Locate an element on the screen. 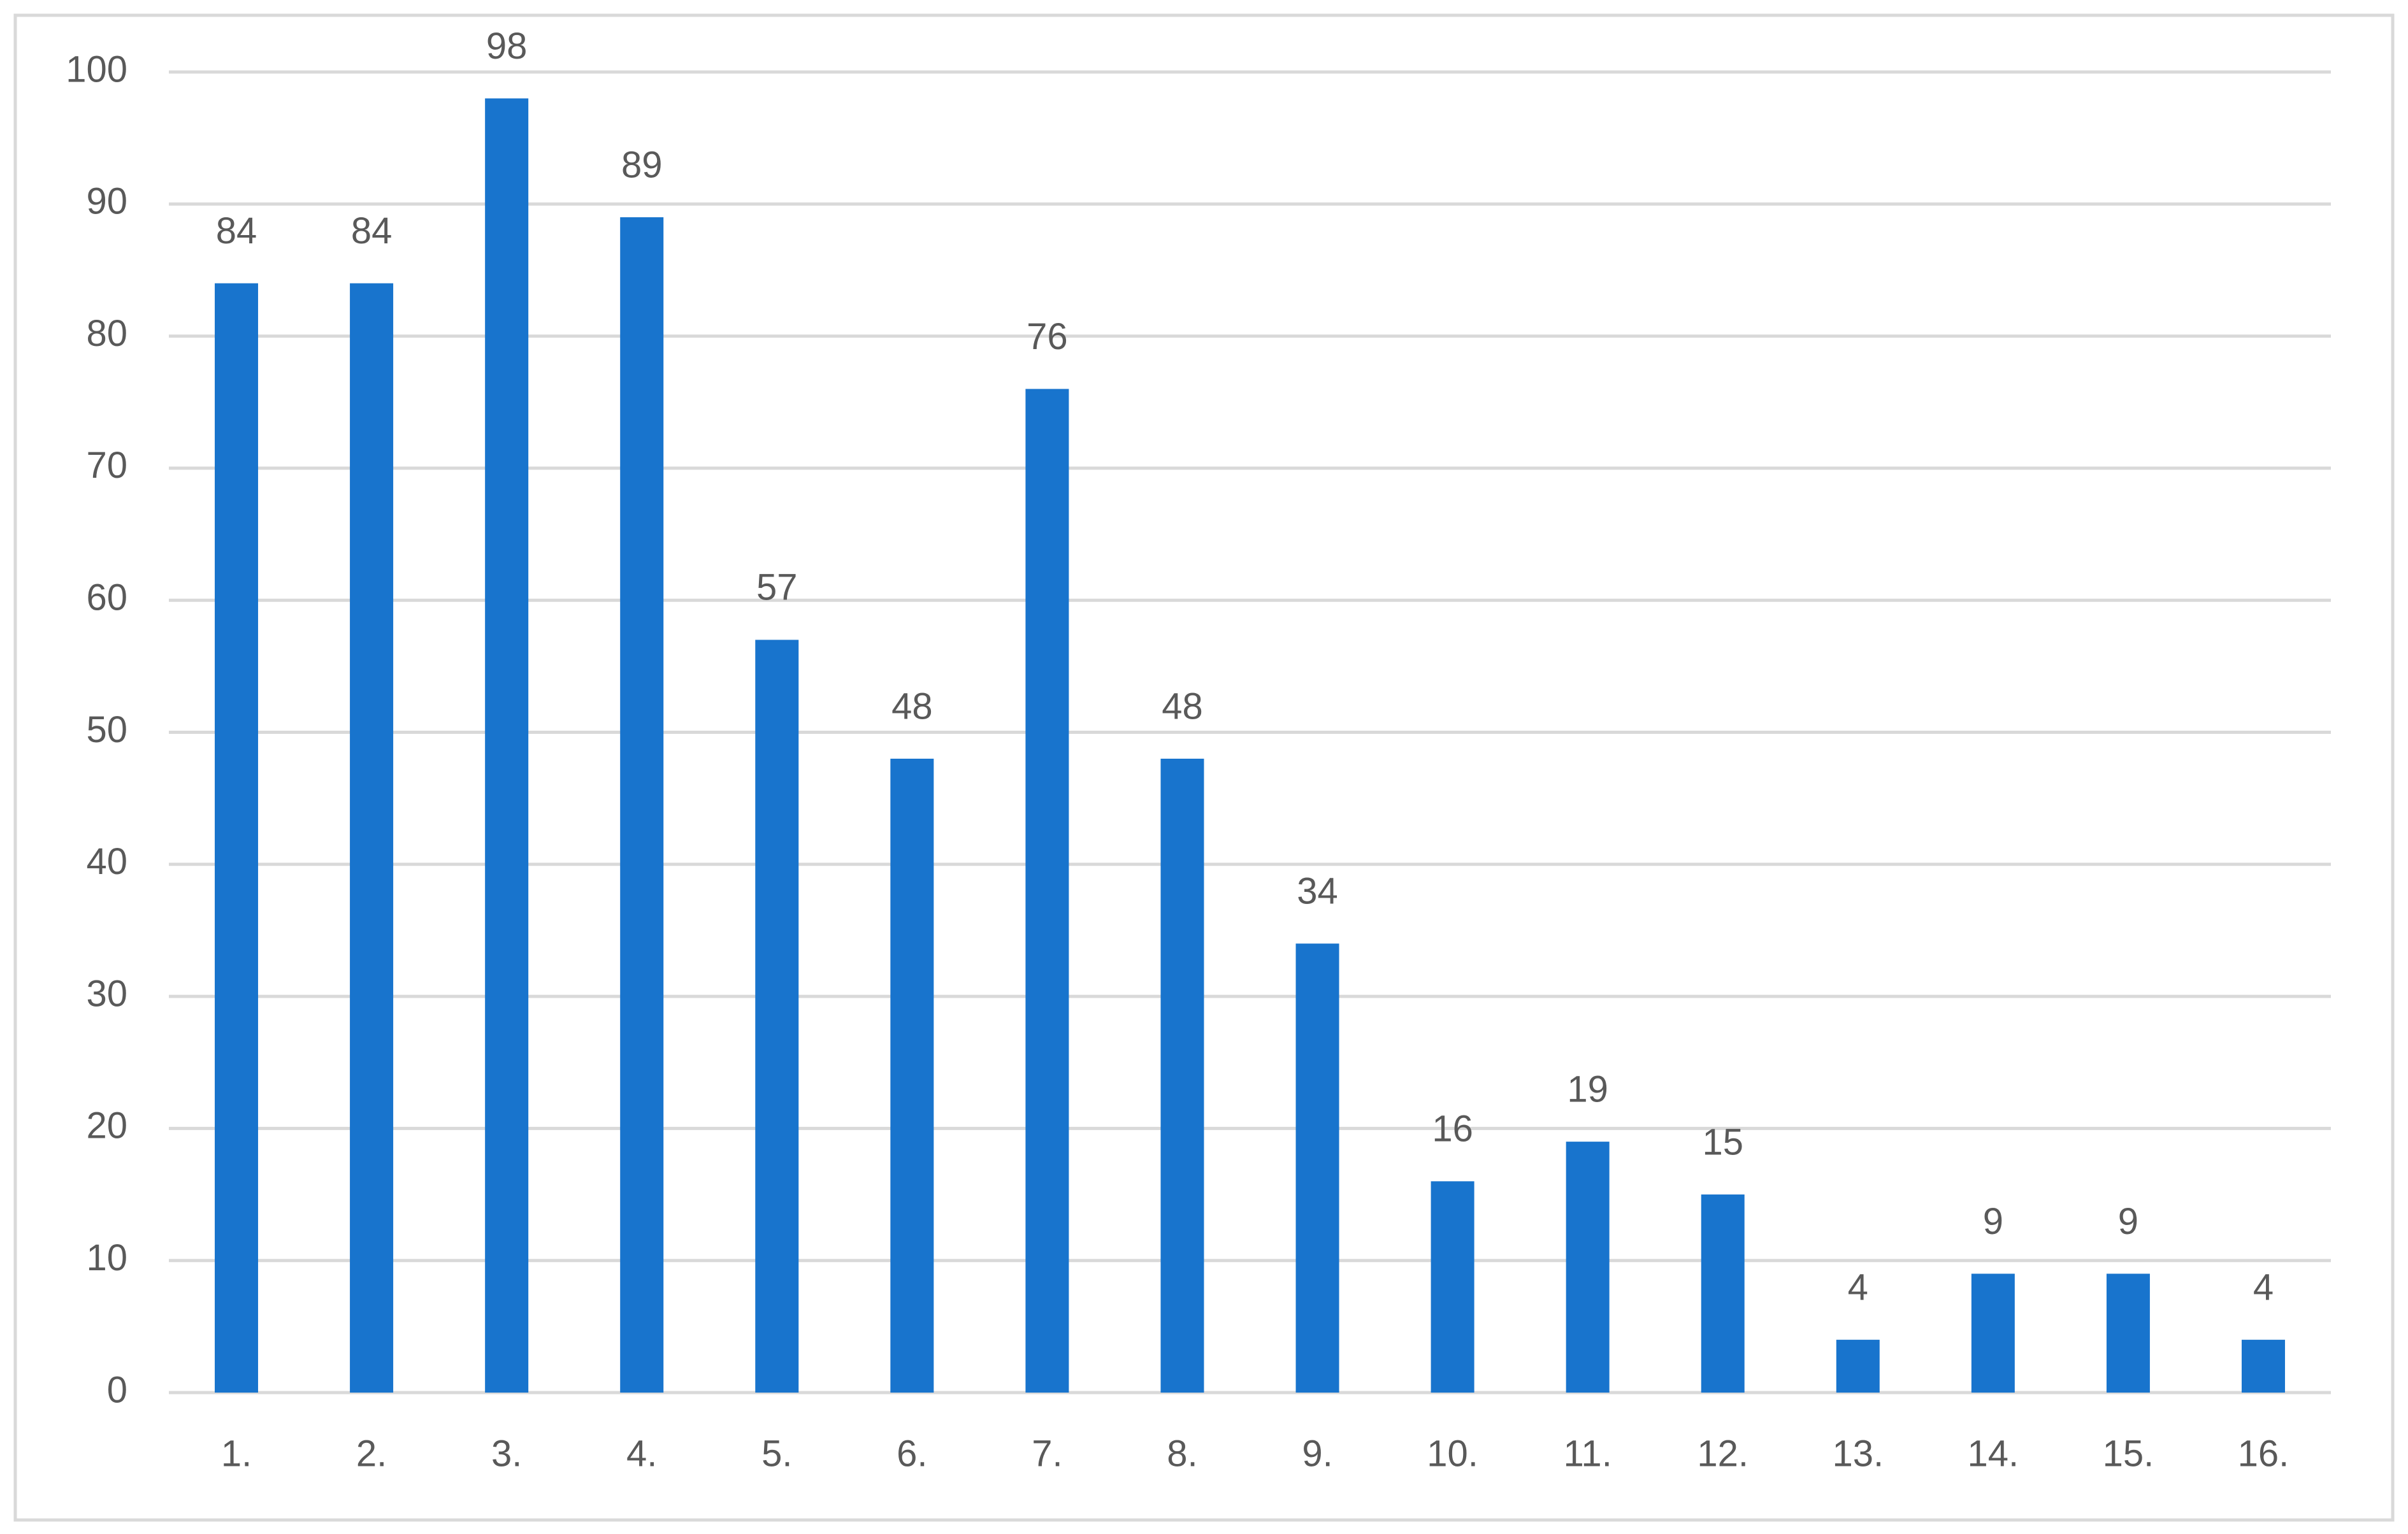 This screenshot has height=1534, width=2408. x-tick-label: 7. is located at coordinates (1047, 1454).